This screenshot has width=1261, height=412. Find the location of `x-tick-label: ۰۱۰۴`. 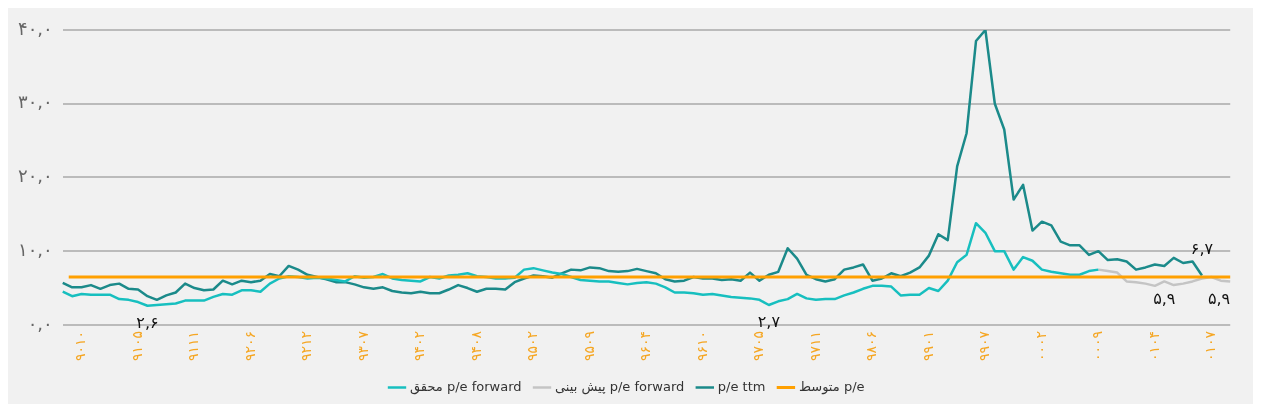

x-tick-label: ۰۱۰۴ is located at coordinates (1153, 345).